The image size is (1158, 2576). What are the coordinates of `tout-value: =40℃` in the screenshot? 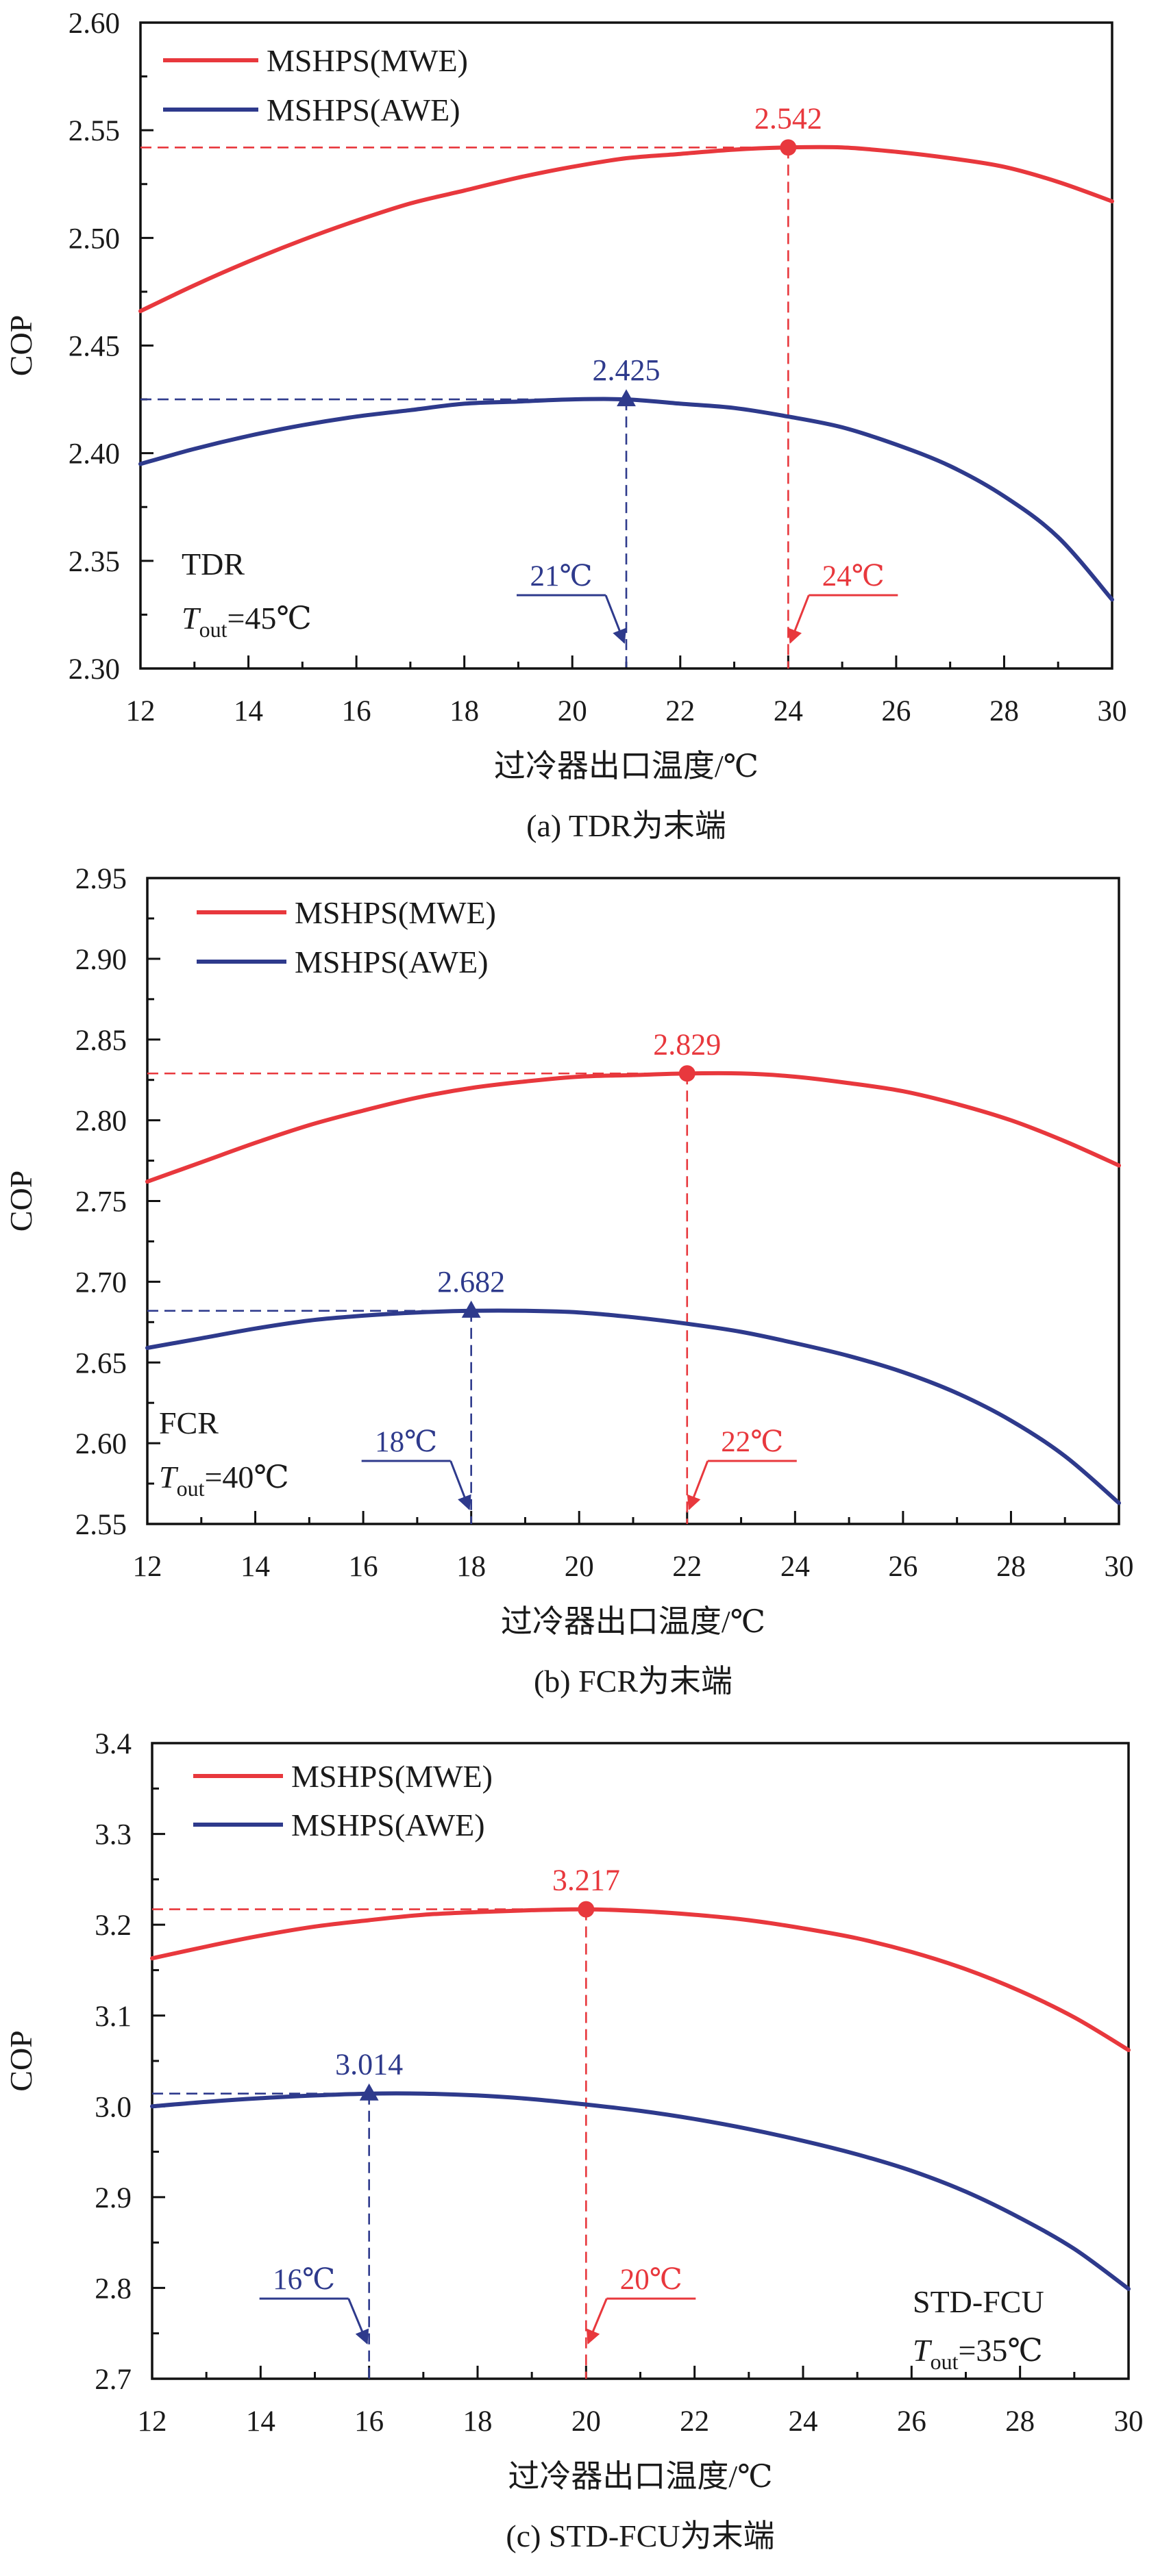 It's located at (246, 1478).